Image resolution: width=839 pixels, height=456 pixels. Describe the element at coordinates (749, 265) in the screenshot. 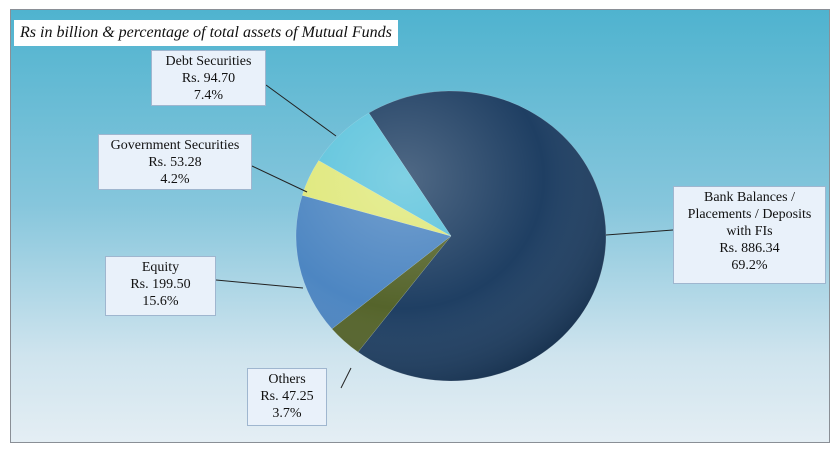

I see `label-bank-percent: 69.2%` at that location.